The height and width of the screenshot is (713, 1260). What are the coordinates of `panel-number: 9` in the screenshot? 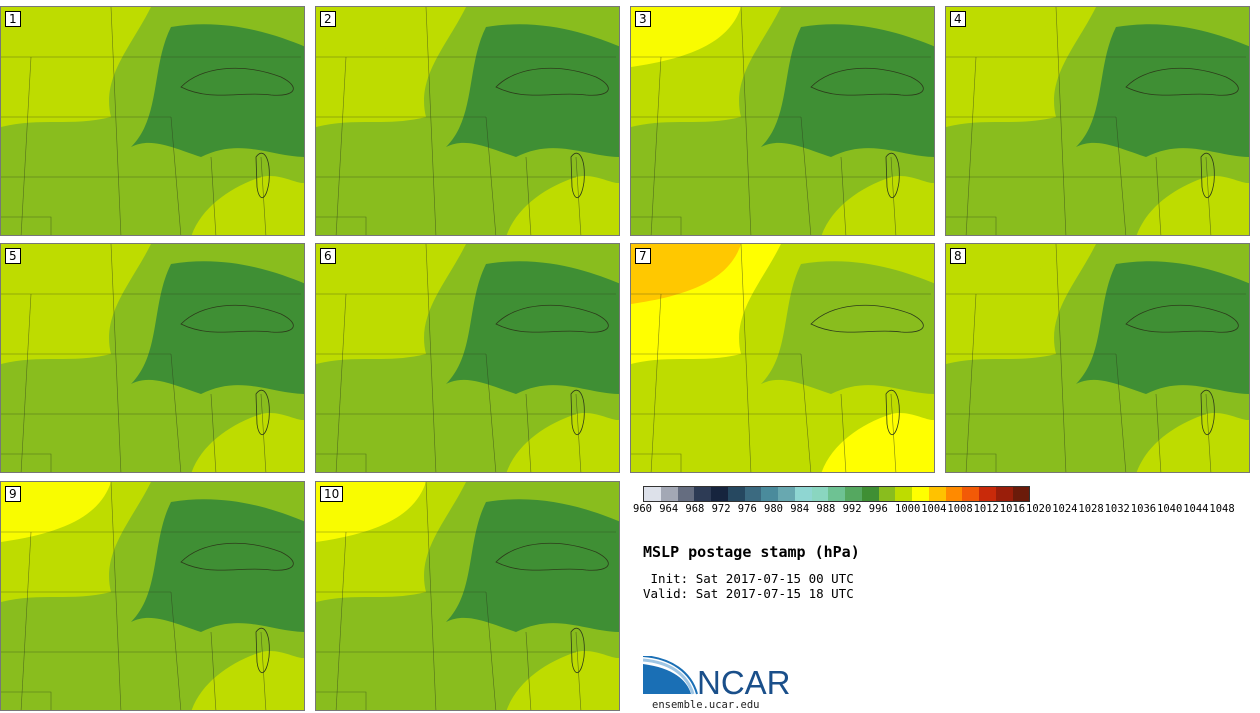 It's located at (13, 494).